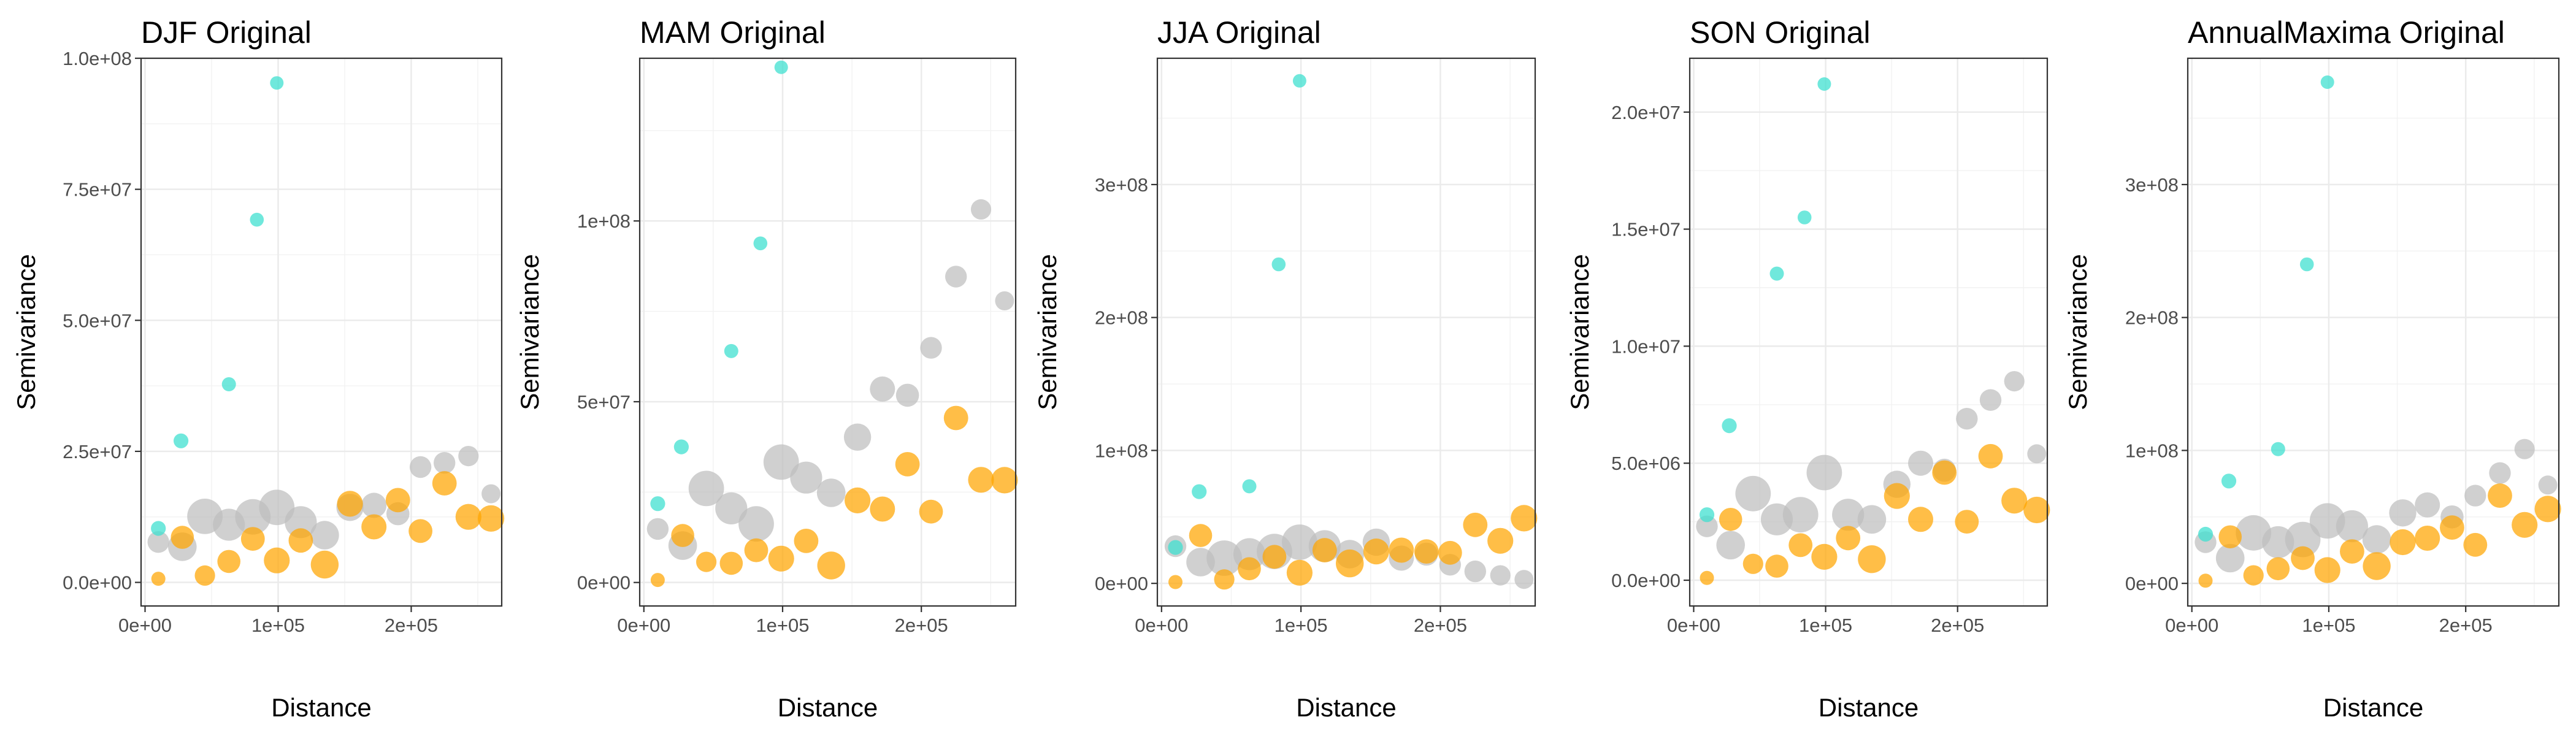 Image resolution: width=2576 pixels, height=736 pixels. What do you see at coordinates (1646, 463) in the screenshot?
I see `y-tick-label: 5.0e+06` at bounding box center [1646, 463].